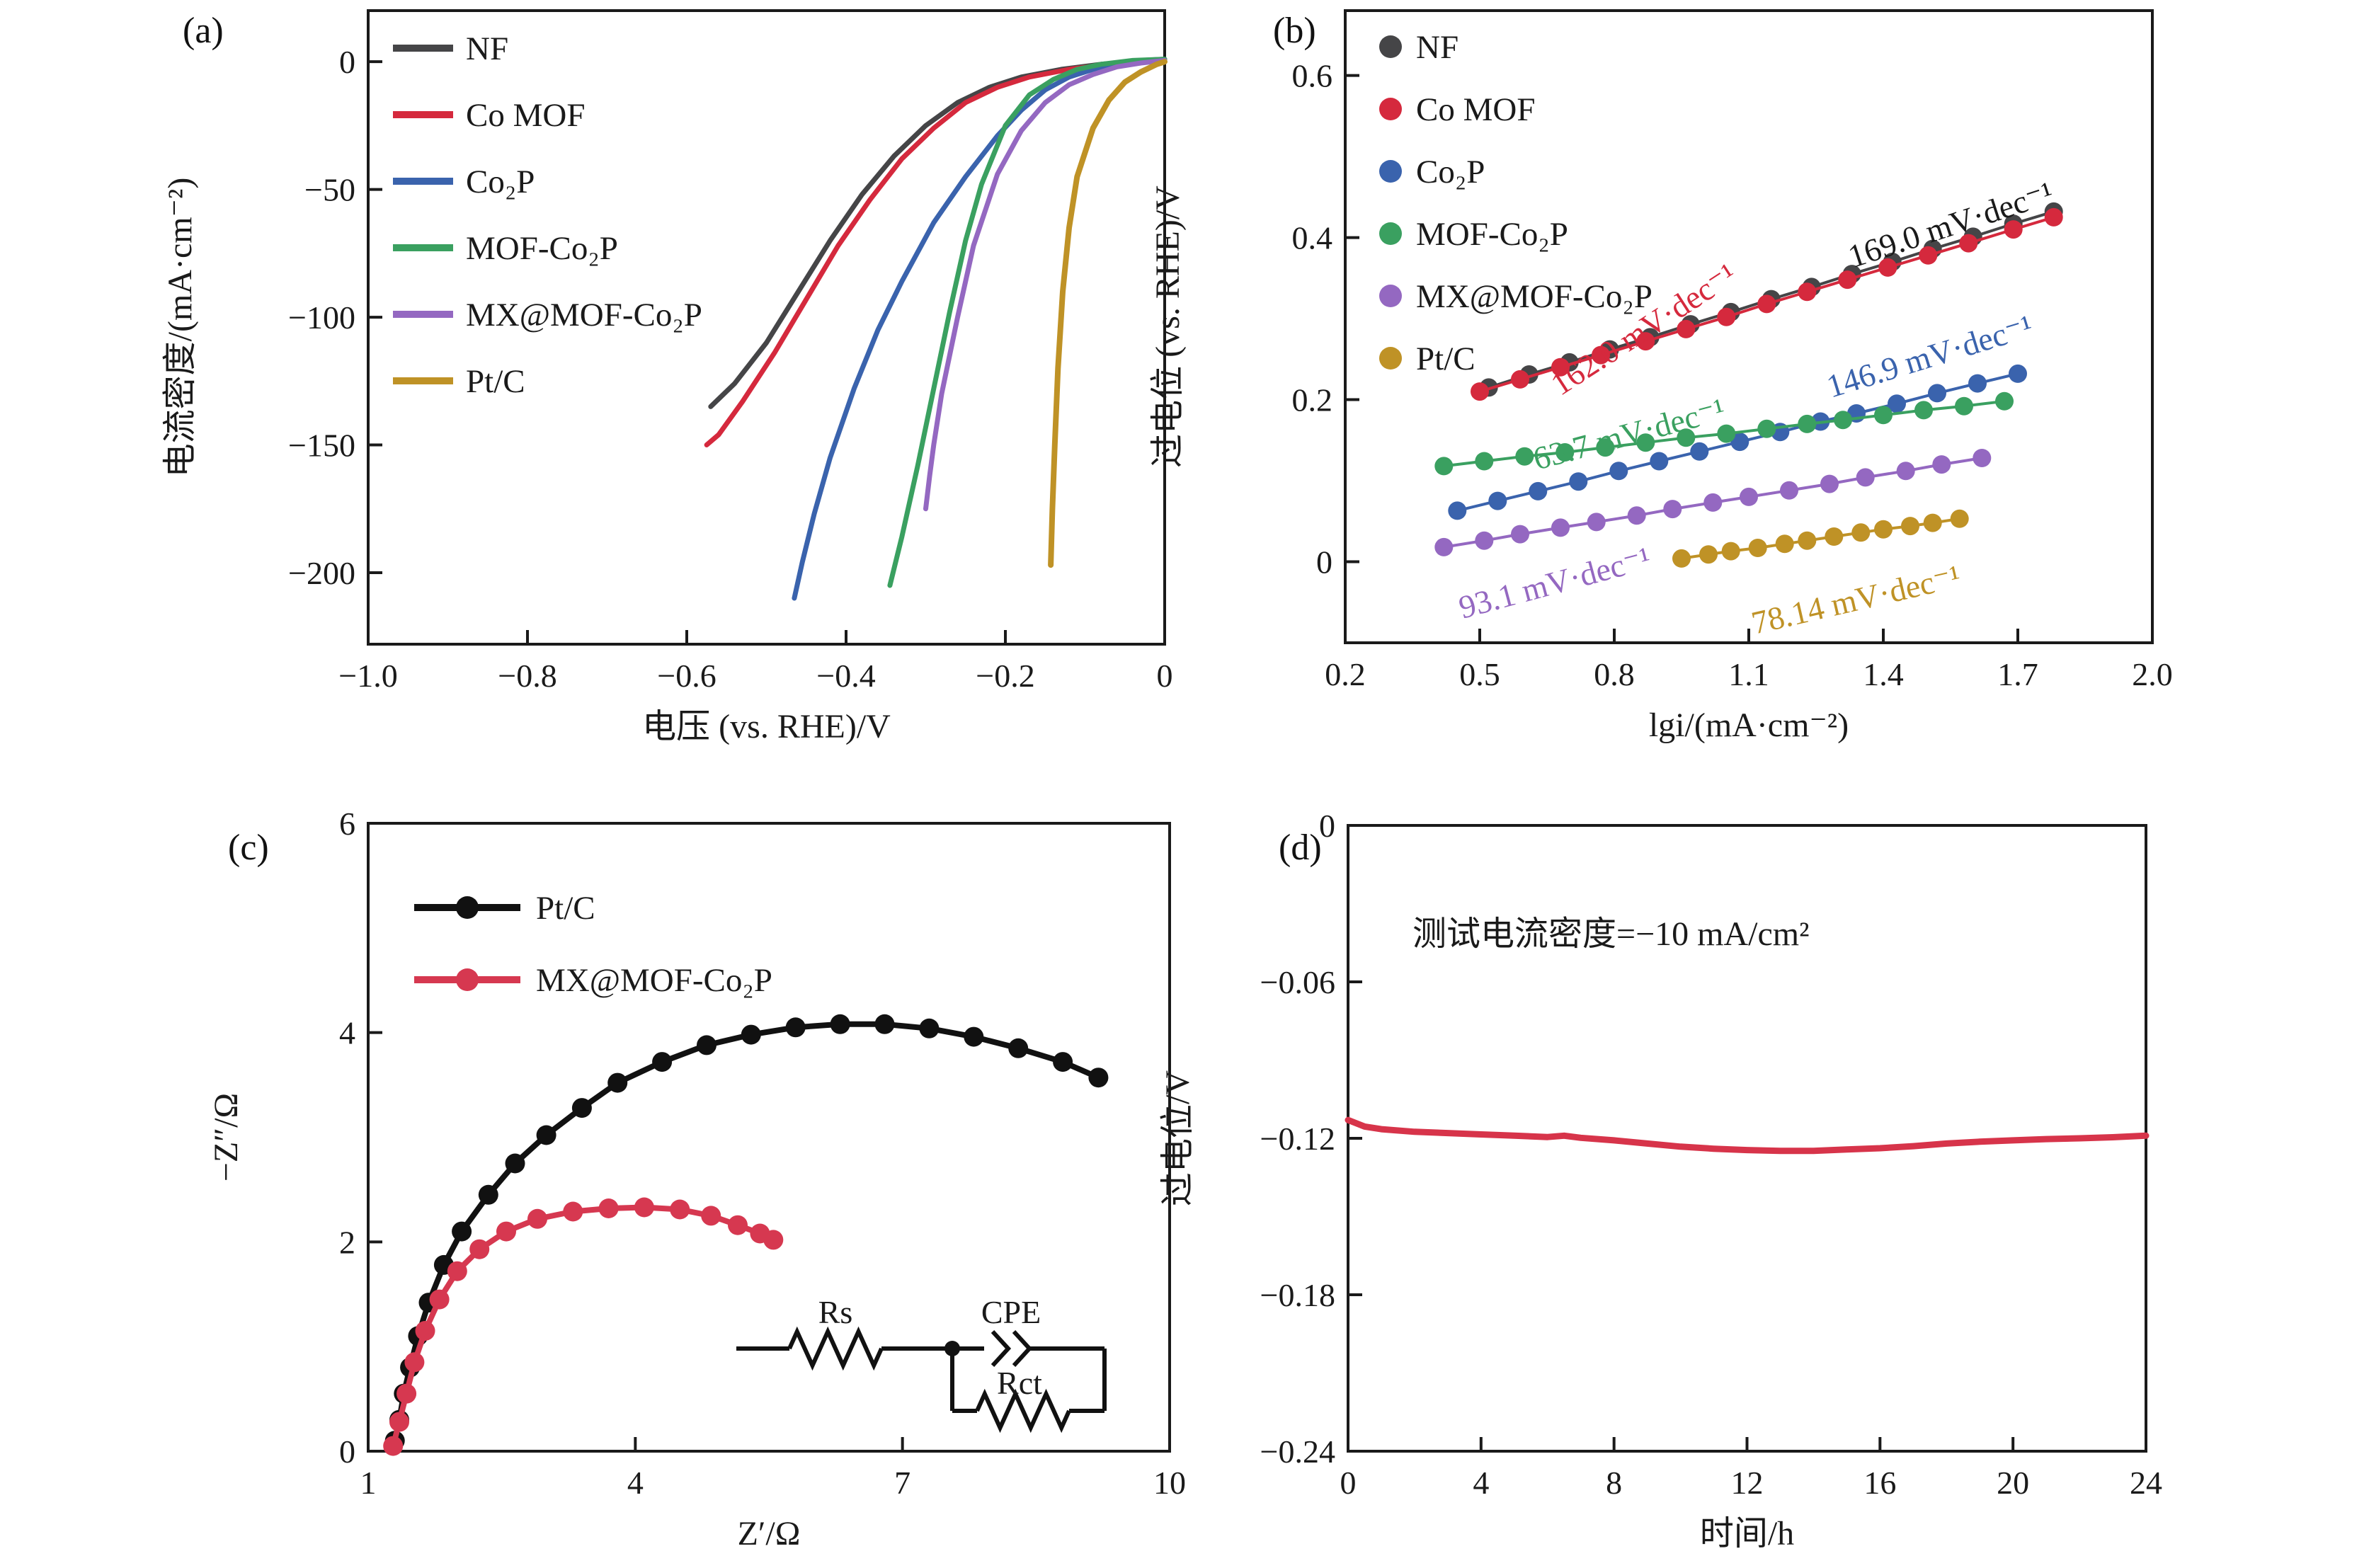  What do you see at coordinates (347, 1242) in the screenshot?
I see `y-tick-label: 2` at bounding box center [347, 1242].